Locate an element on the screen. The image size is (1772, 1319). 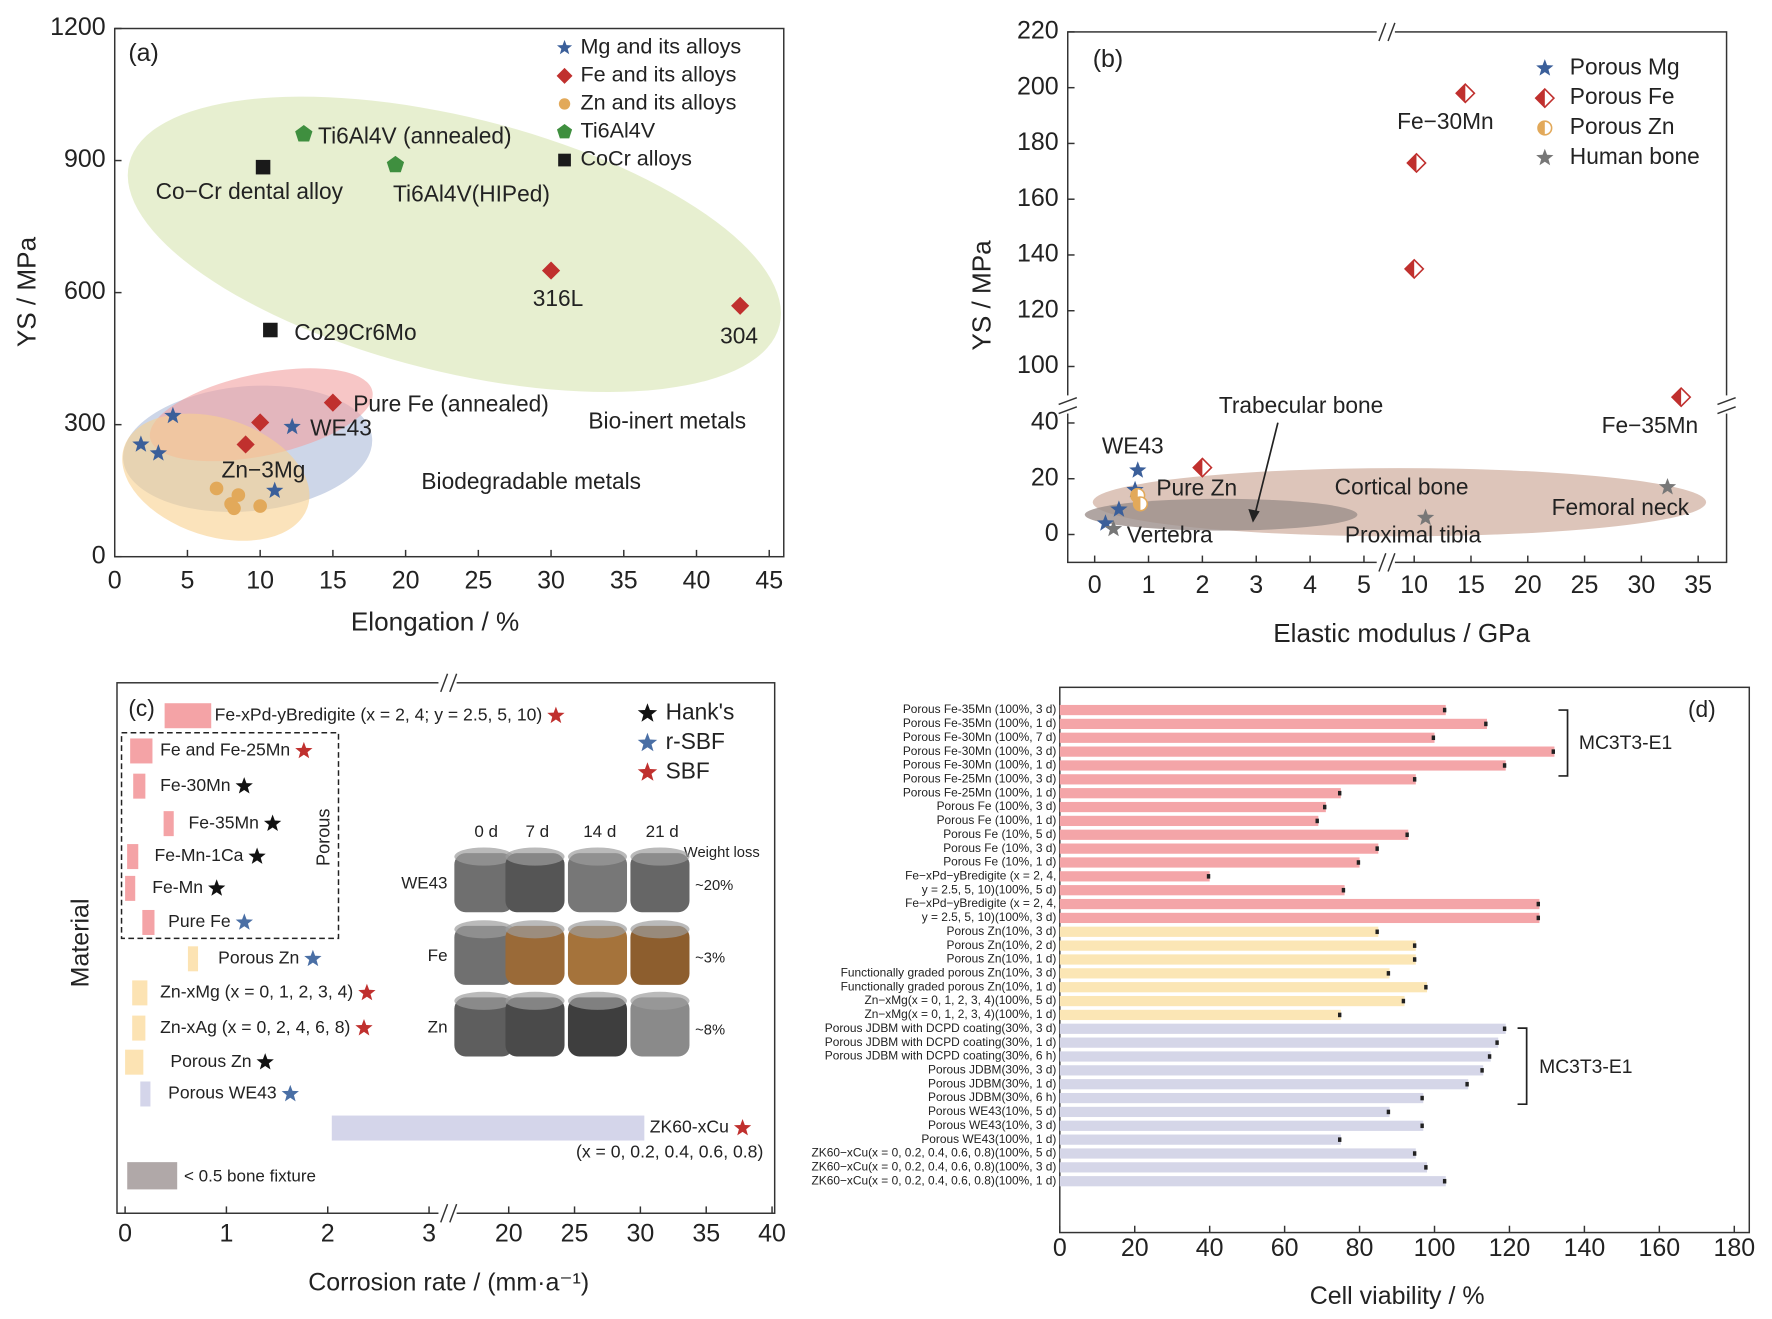
x-tick-label: 0 is located at coordinates (1060, 1248).